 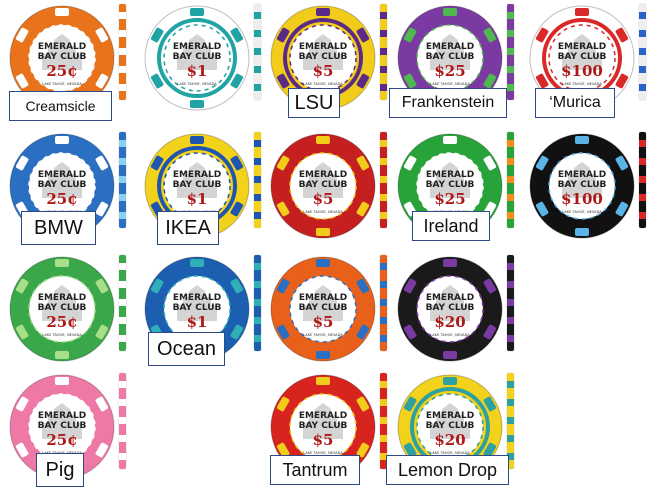 I want to click on chip-name-label: BMW, so click(x=58, y=228).